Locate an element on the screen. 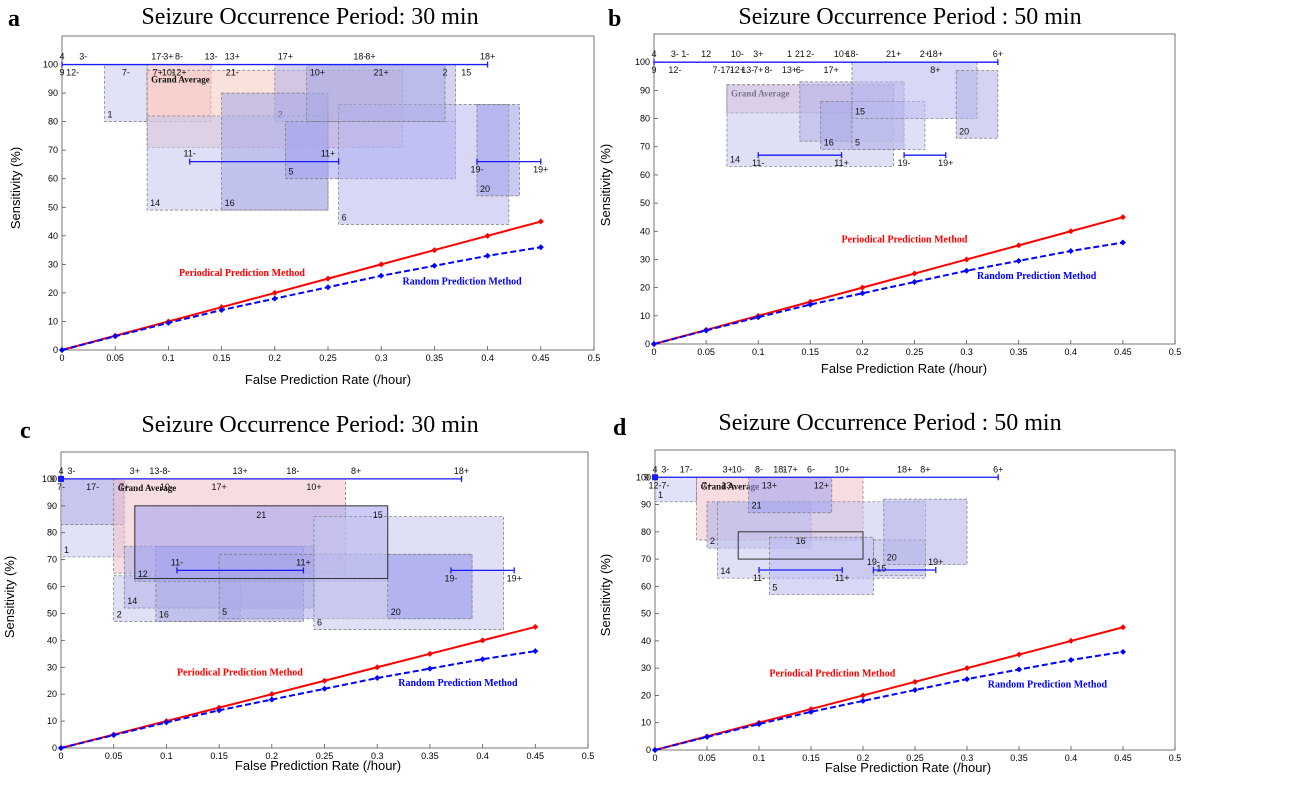  range-label: 6+ is located at coordinates (998, 469).